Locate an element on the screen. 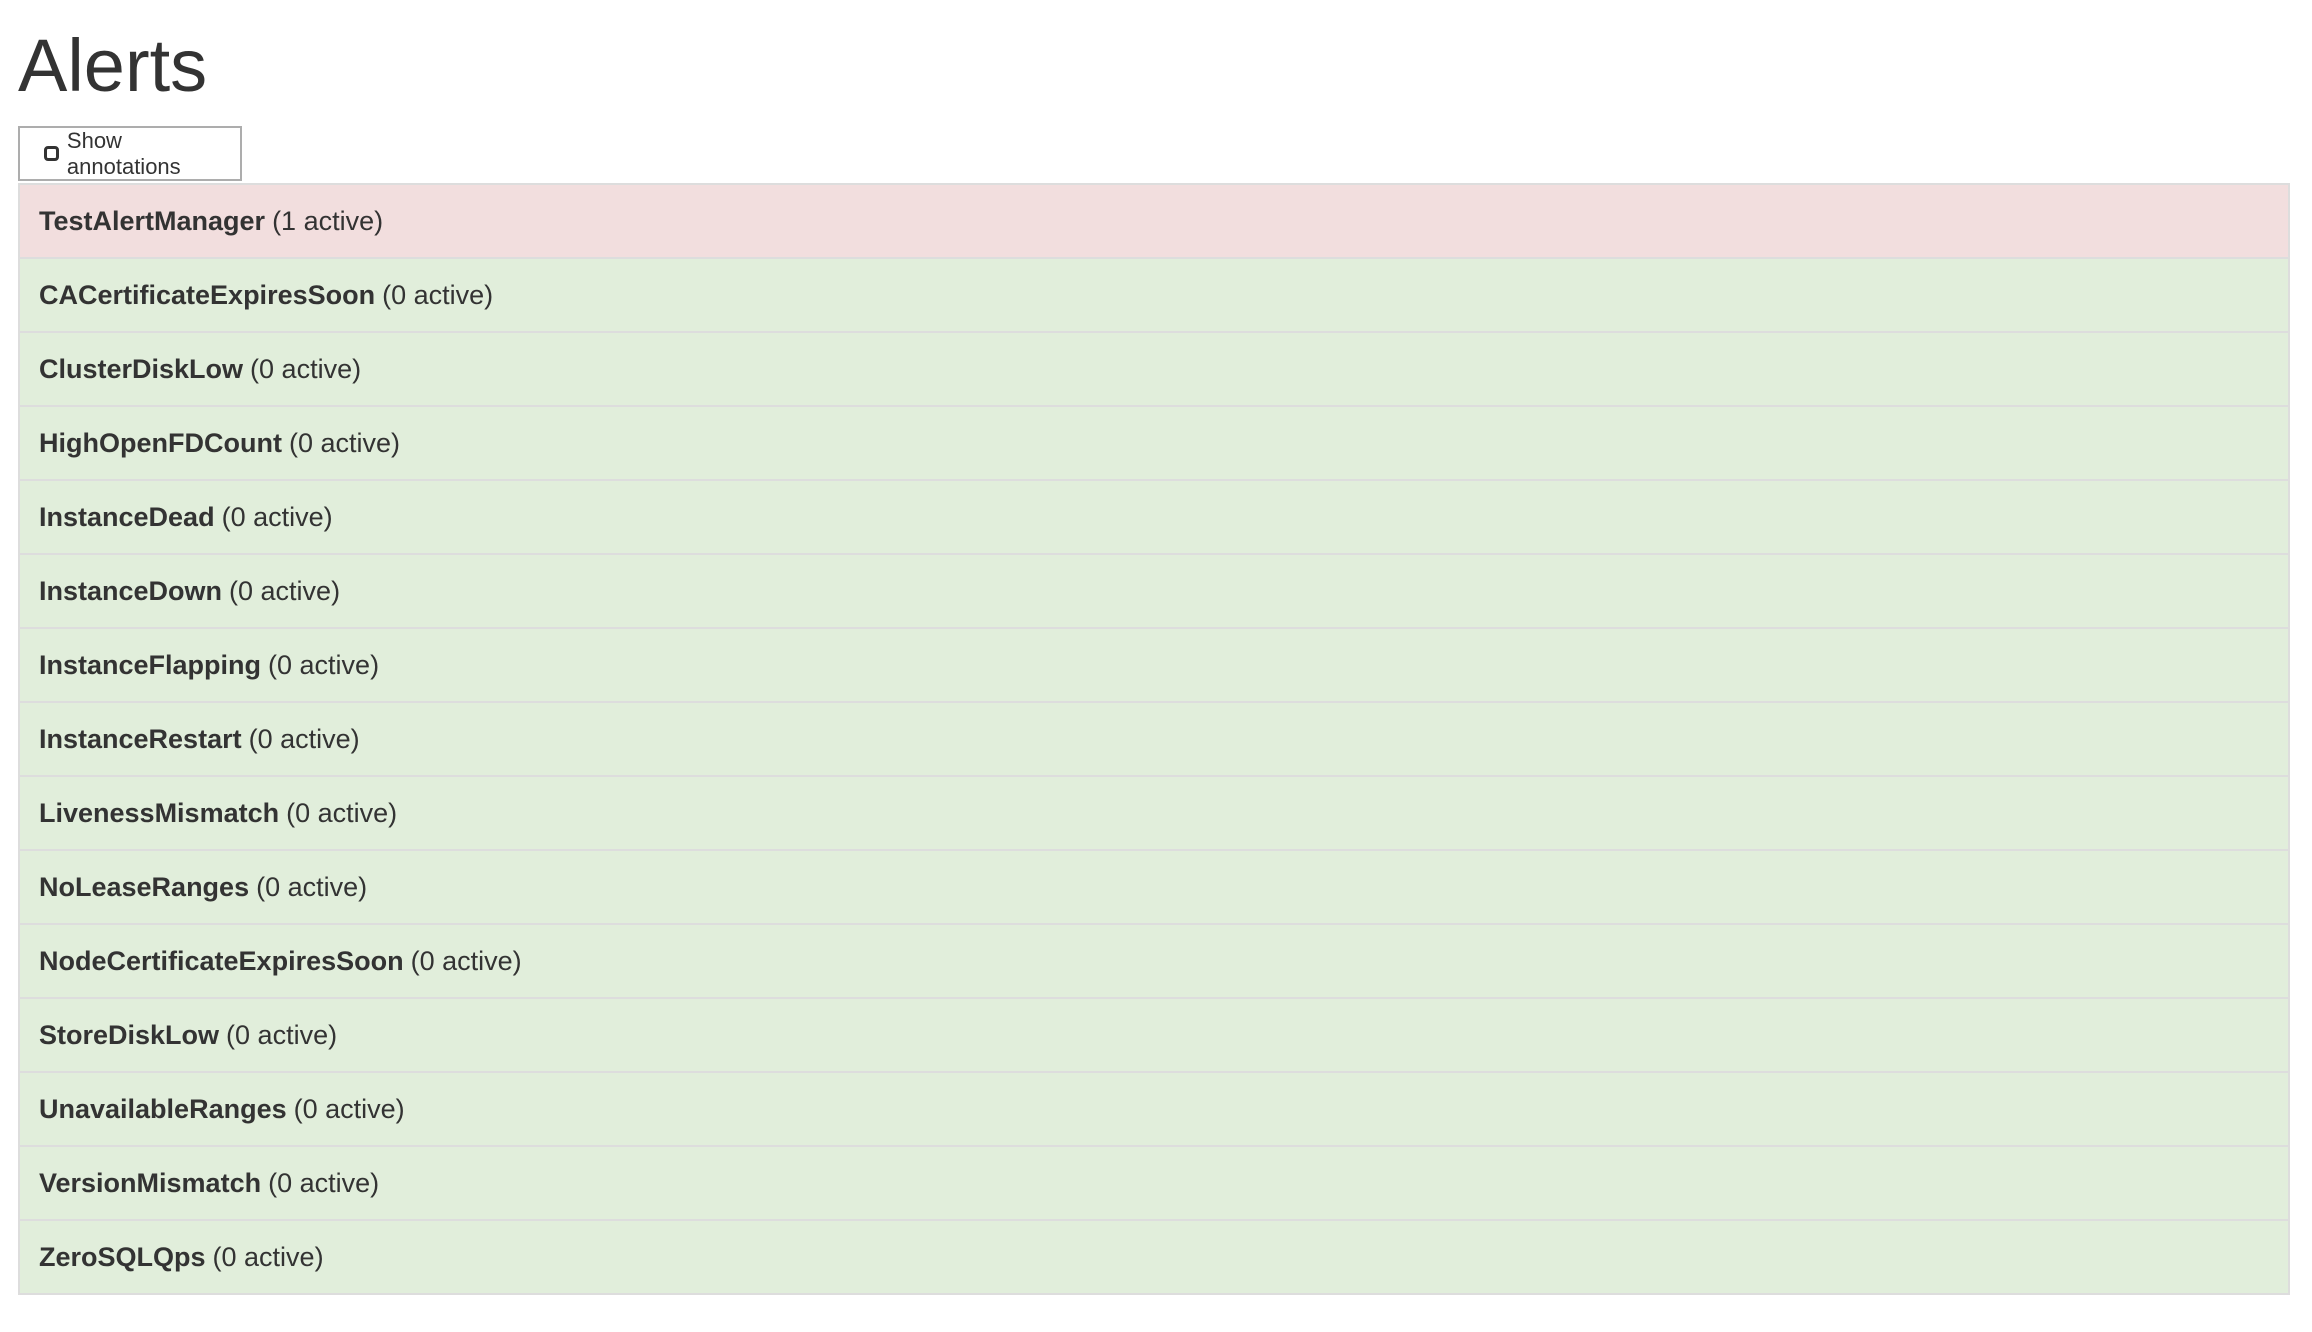  alert-row: TestAlertManager (1 active) is located at coordinates (1154, 222).